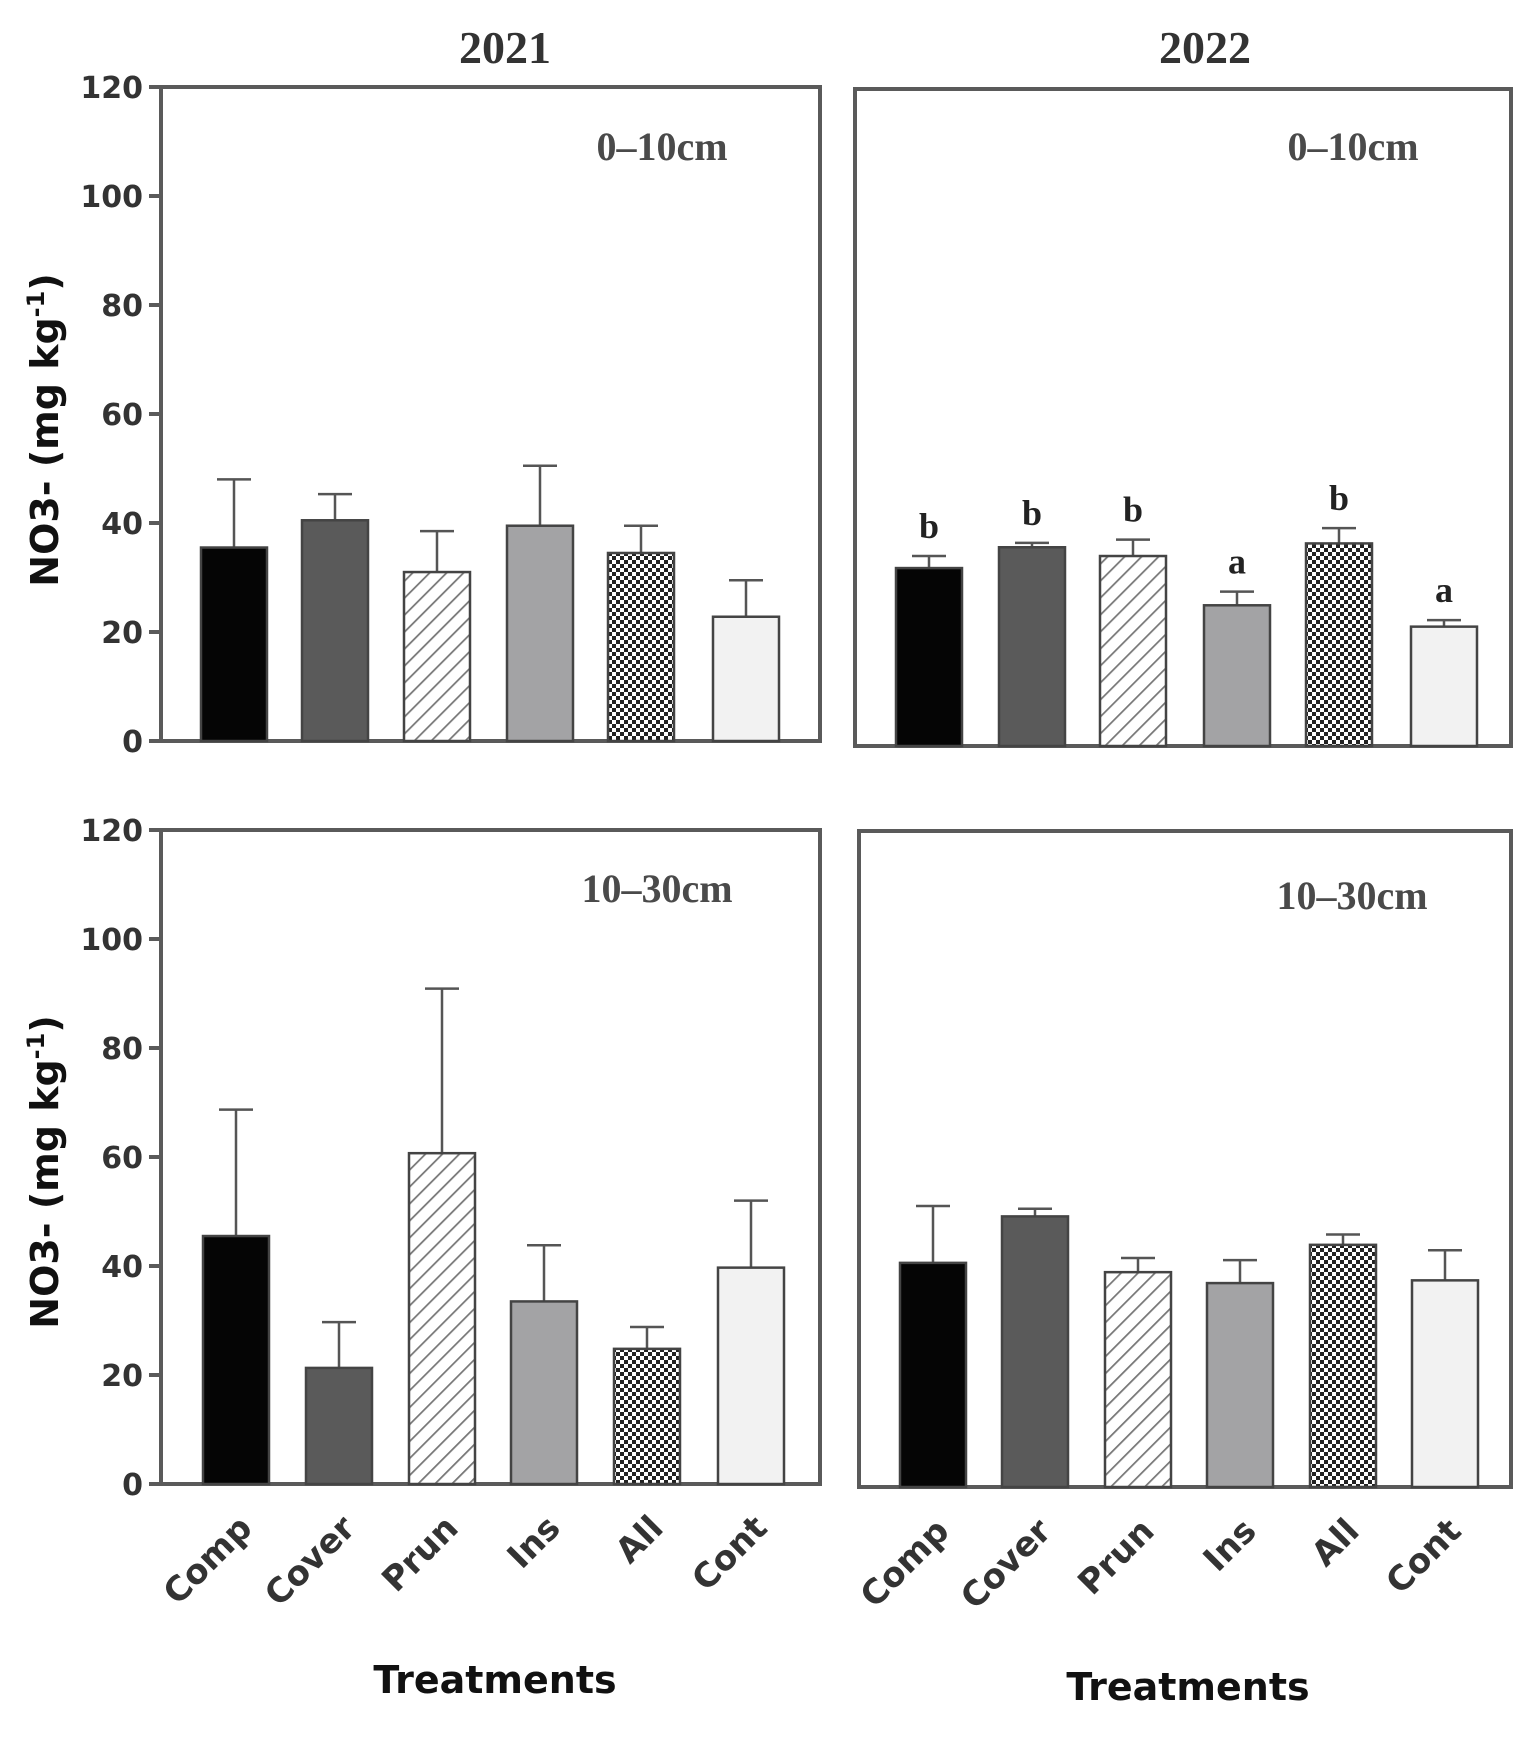  I want to click on x-axis-title-2022: Treatments, so click(1187, 1687).